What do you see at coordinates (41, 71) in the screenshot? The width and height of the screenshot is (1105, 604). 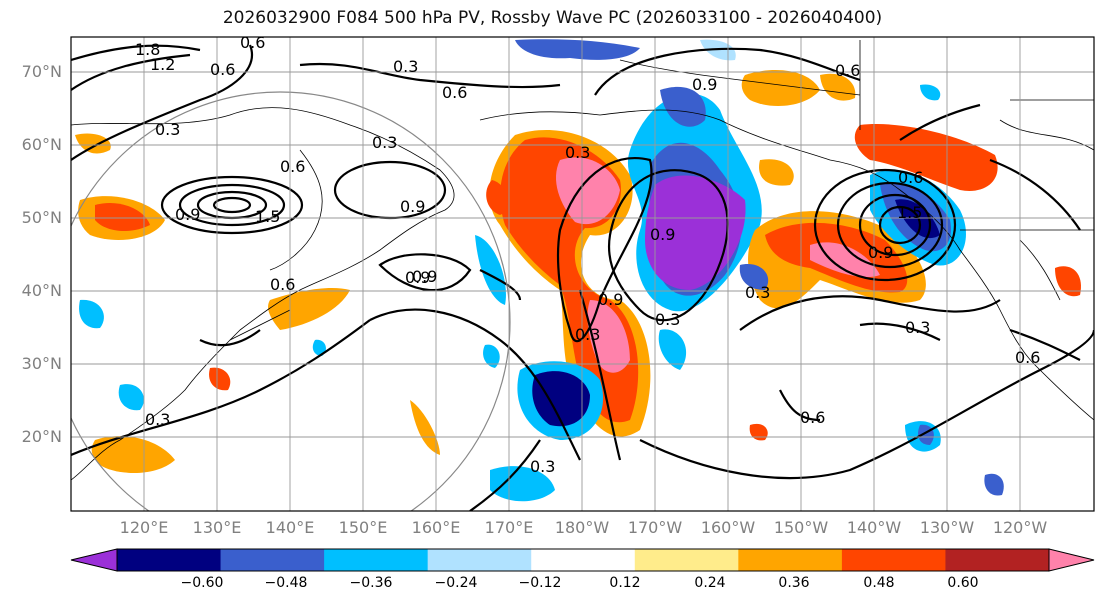 I see `lat-label: 70°N` at bounding box center [41, 71].